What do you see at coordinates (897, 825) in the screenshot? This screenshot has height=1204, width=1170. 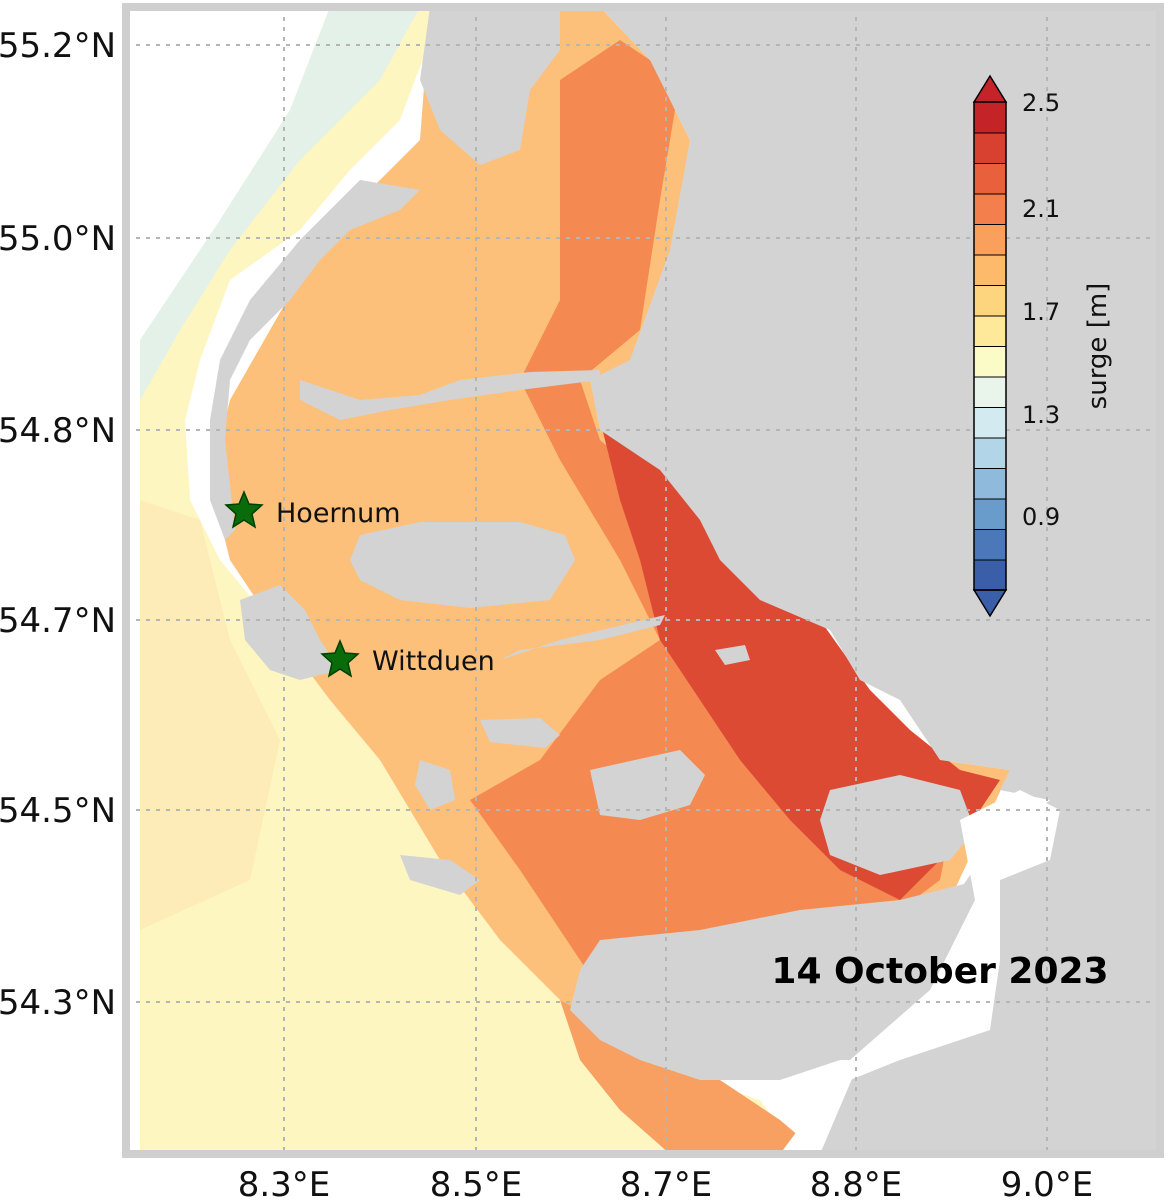 I see `land-hallig-east` at bounding box center [897, 825].